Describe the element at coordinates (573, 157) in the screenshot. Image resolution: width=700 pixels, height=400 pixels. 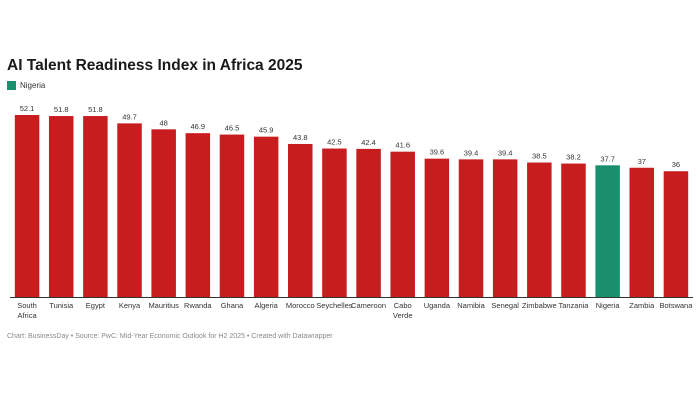
I see `value-label-tanzania: 38.2` at that location.